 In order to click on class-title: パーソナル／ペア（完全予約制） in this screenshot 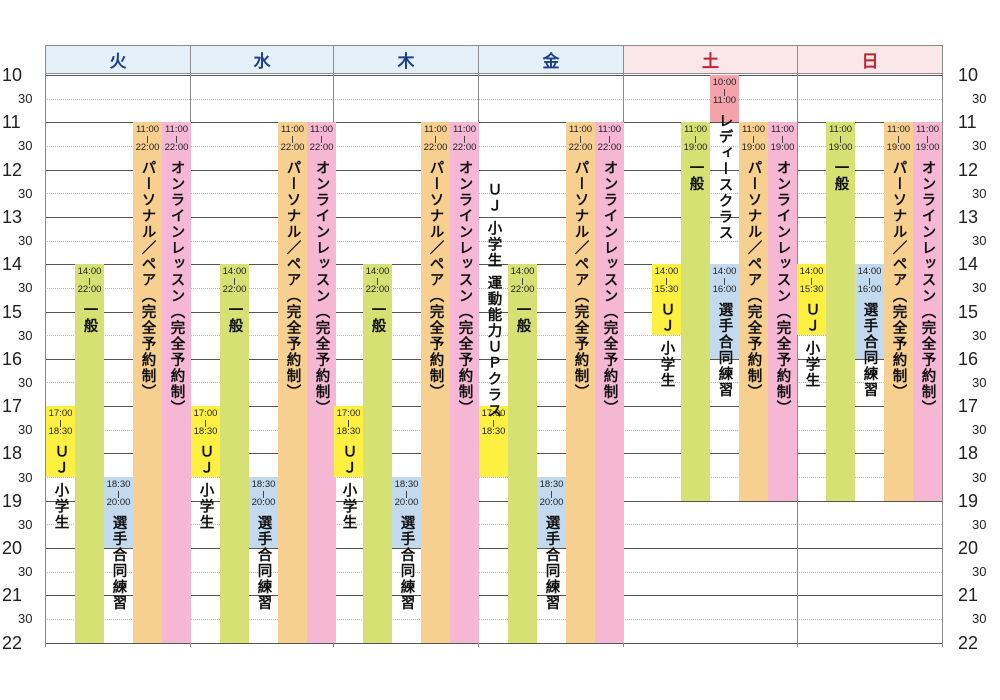, I will do `click(753, 280)`.